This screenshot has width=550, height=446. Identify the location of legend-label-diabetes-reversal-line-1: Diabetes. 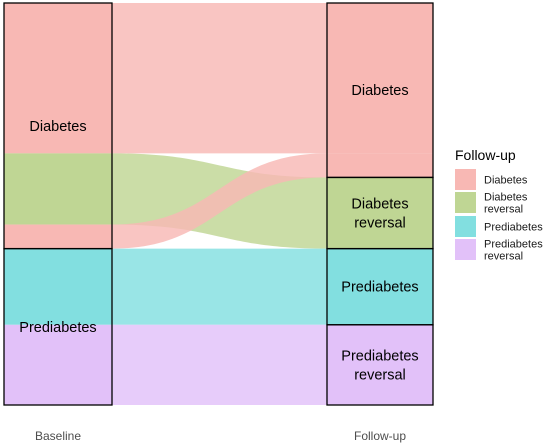
(506, 198).